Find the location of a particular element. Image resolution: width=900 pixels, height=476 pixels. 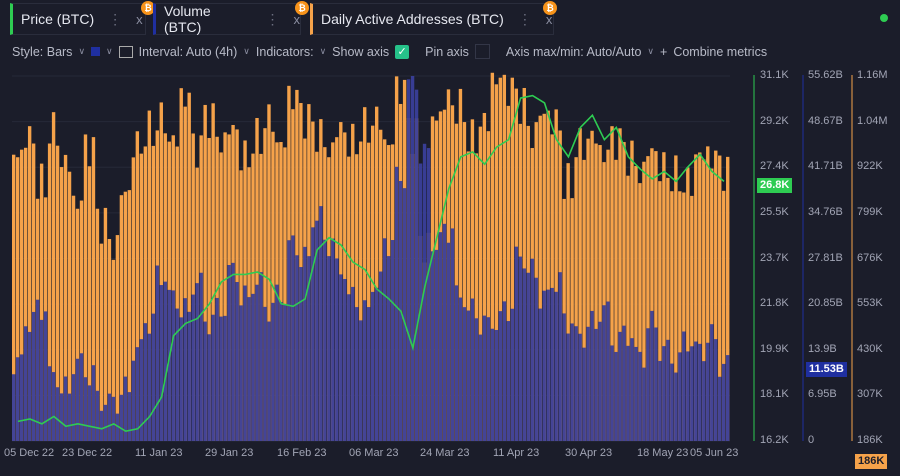

tab-label: Daily Active Addresses (BTC) is located at coordinates (412, 19).